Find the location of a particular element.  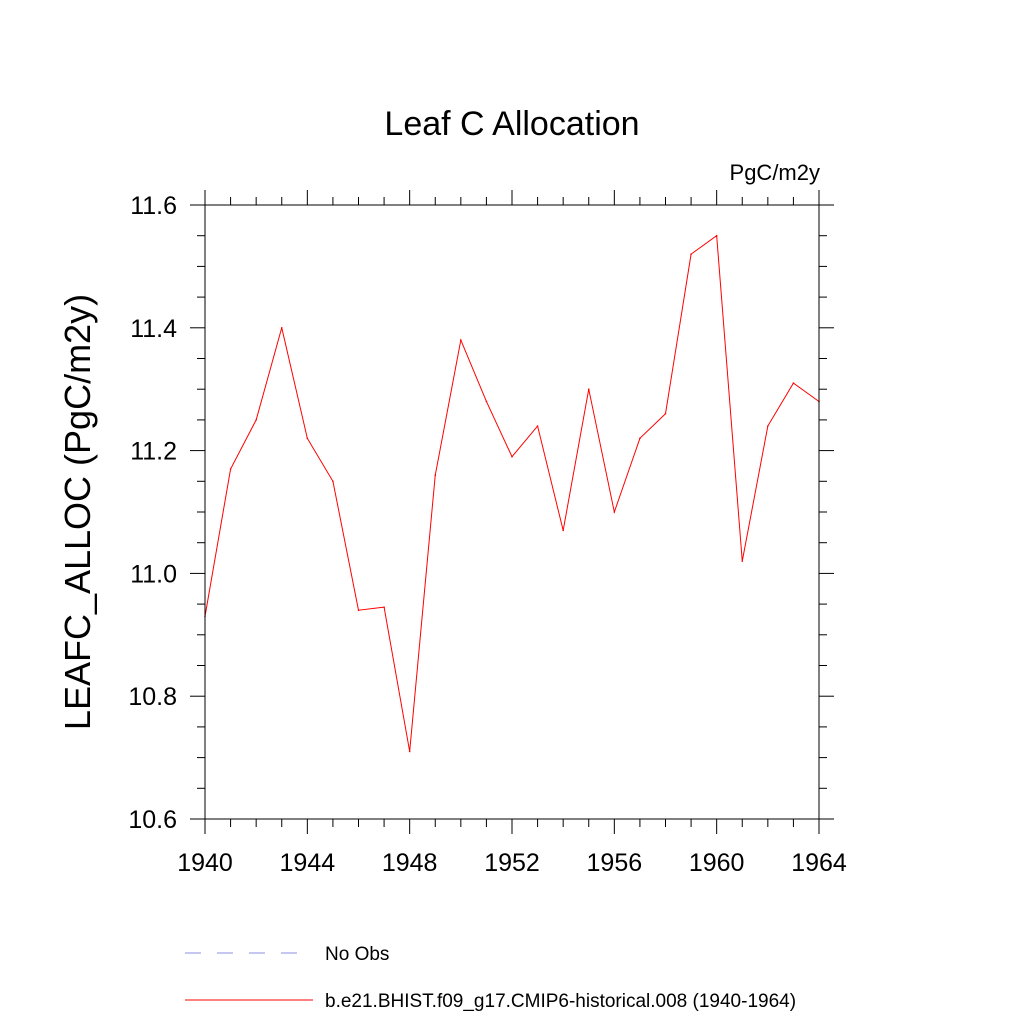

x-tick-label: 1944 is located at coordinates (308, 863).